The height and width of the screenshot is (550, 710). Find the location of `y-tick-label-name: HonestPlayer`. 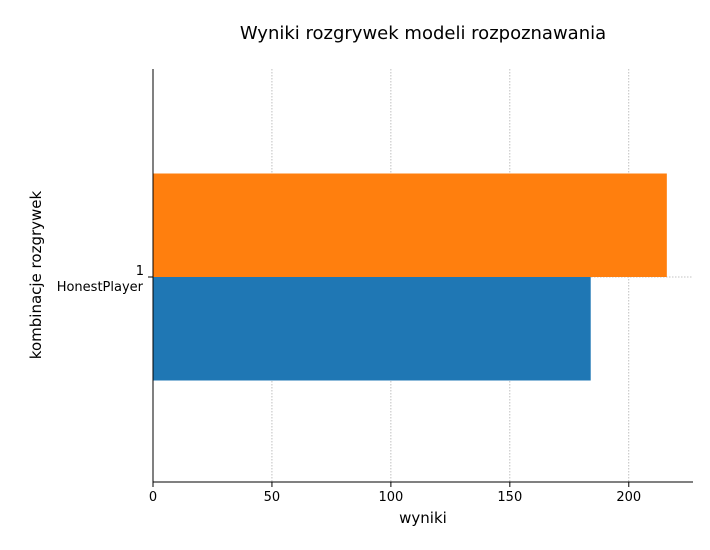

y-tick-label-name: HonestPlayer is located at coordinates (100, 287).